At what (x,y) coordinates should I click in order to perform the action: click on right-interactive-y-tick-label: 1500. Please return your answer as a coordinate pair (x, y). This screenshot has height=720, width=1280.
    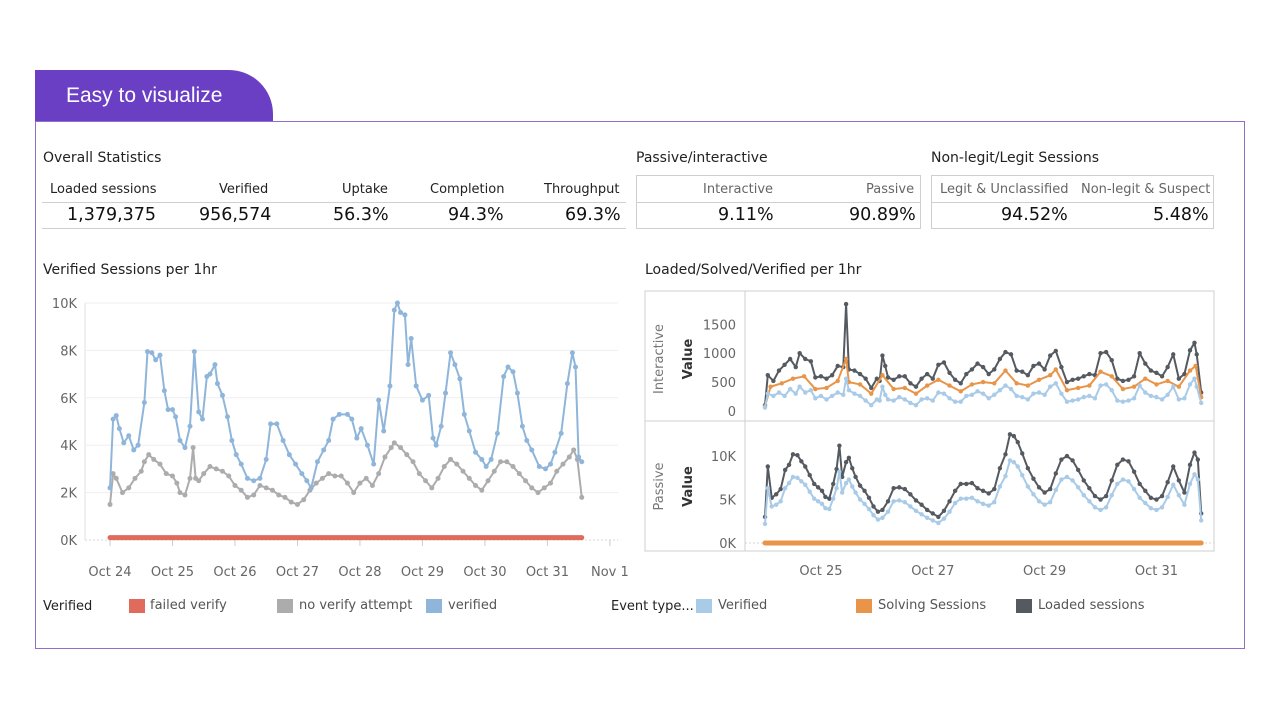
    Looking at the image, I should click on (719, 325).